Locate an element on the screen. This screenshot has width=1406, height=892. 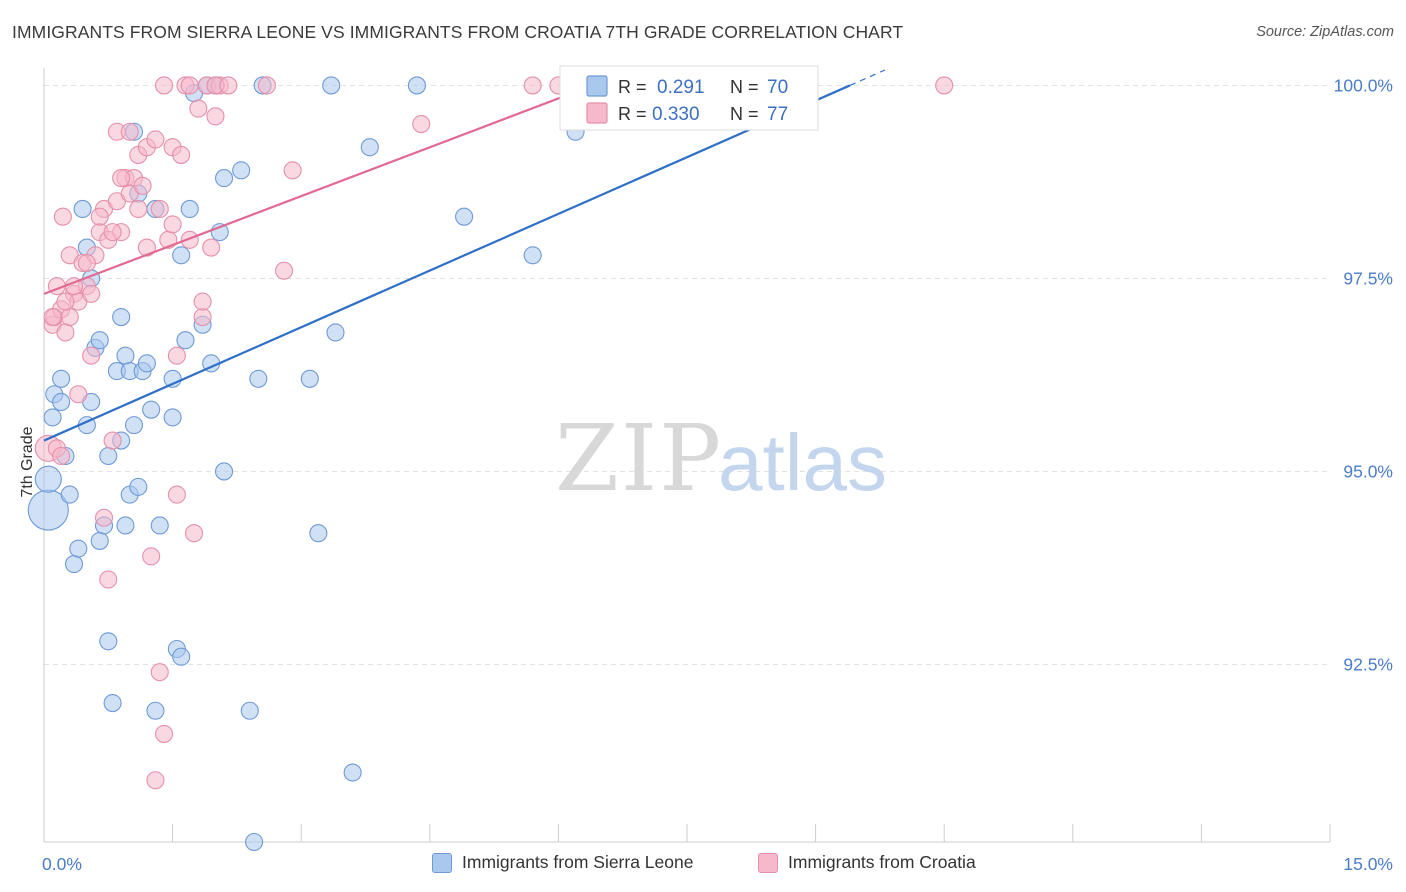
sierra-leone-trend-extension is located at coordinates (867, 77).